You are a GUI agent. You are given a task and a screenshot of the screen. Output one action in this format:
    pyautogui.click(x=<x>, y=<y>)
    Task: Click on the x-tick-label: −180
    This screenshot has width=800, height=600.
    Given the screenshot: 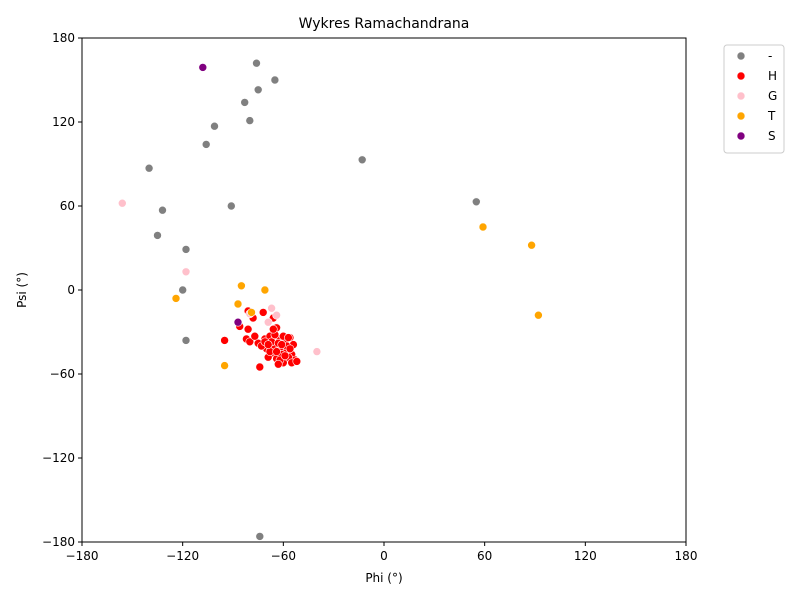 What is the action you would take?
    pyautogui.click(x=82, y=556)
    